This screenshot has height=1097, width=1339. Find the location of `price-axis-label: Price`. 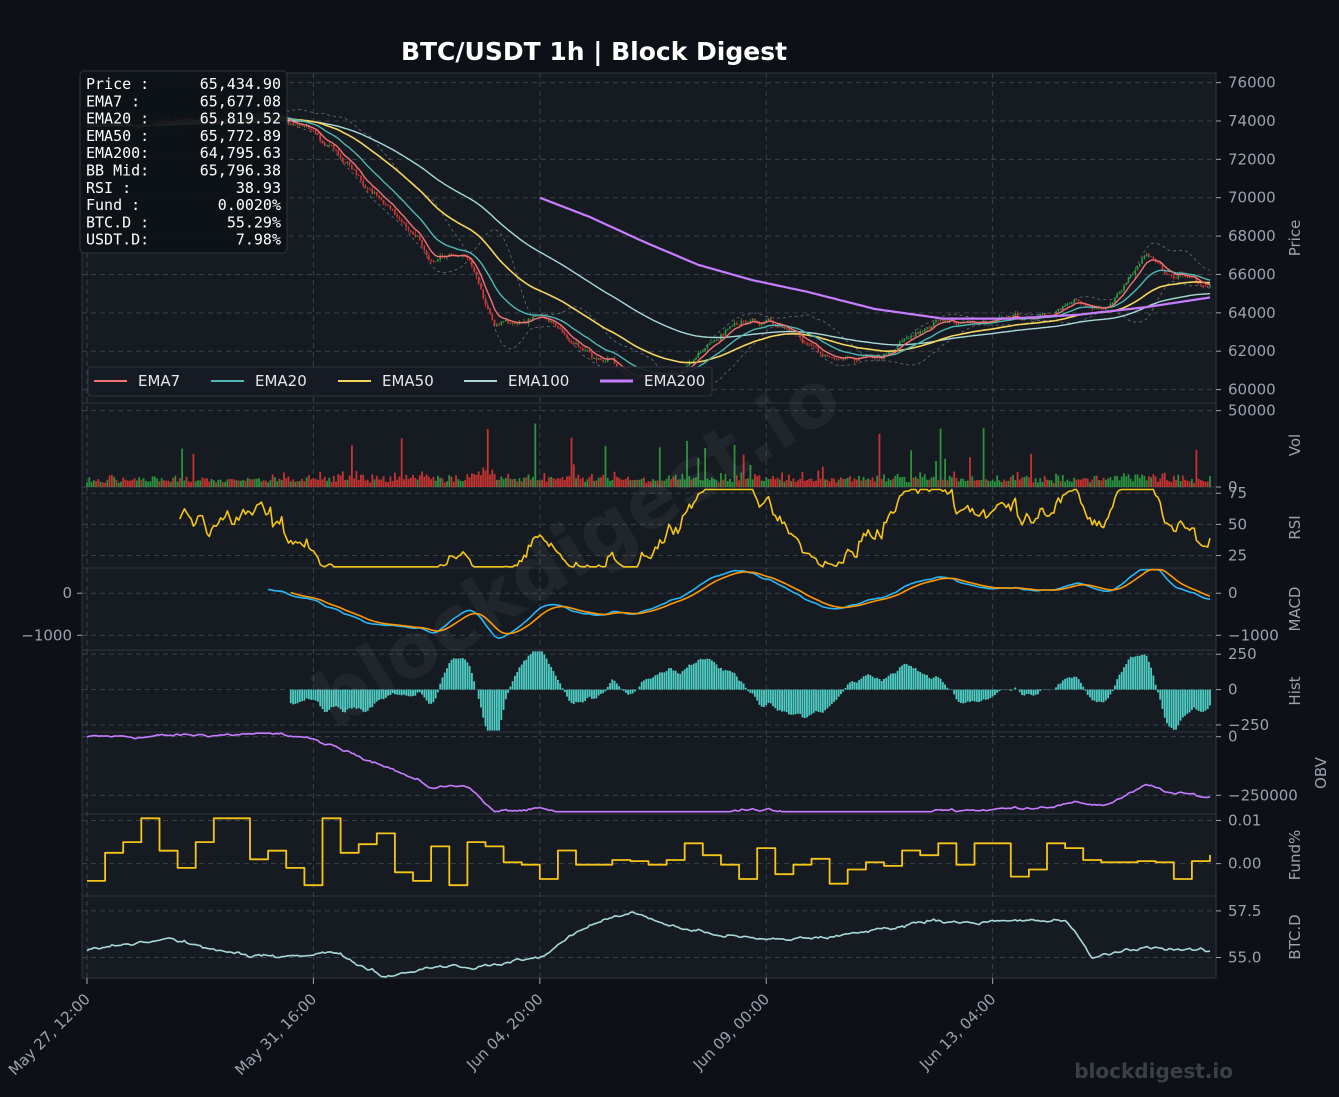

price-axis-label: Price is located at coordinates (1295, 238).